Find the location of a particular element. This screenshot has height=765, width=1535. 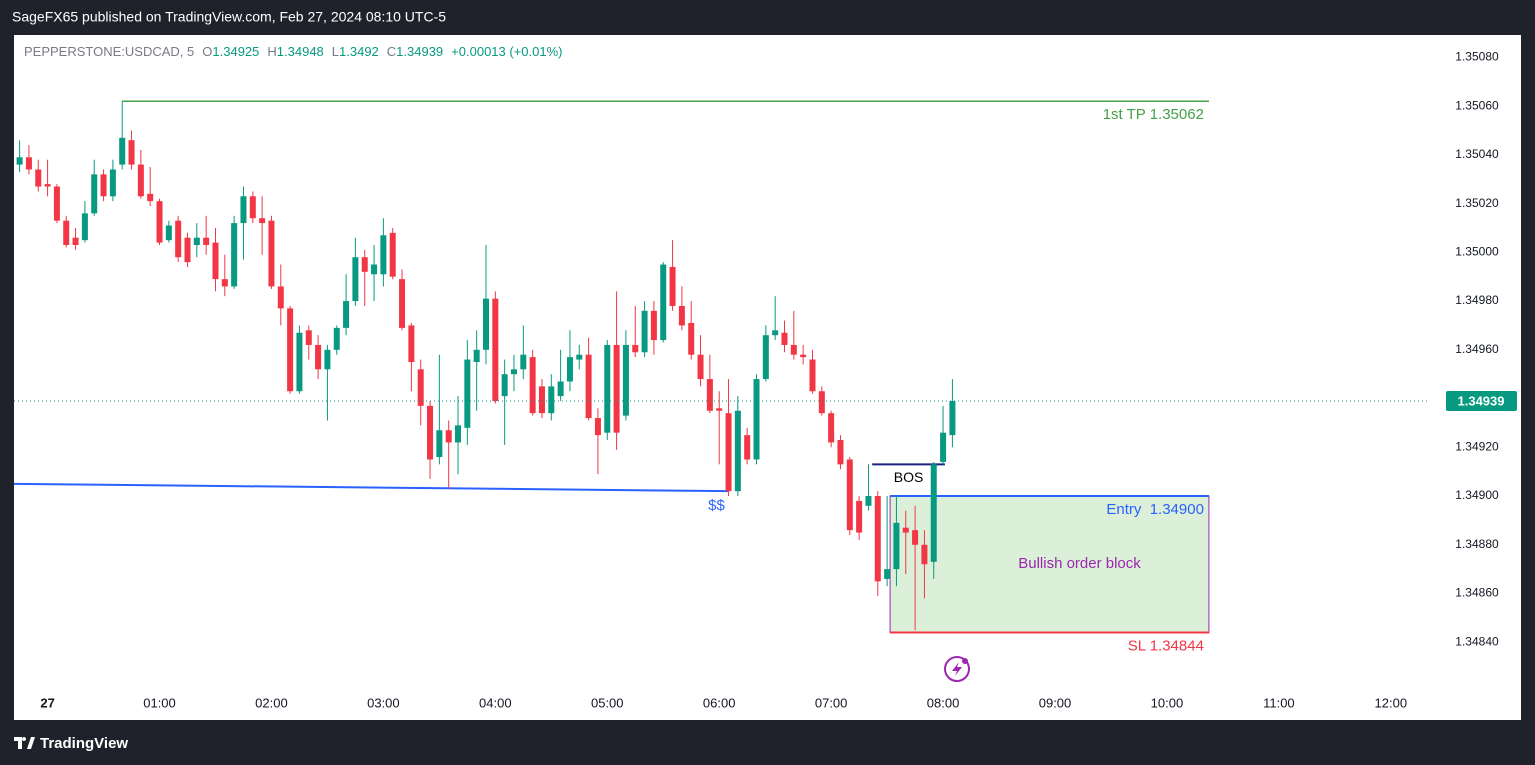

last-price-label: 1.34939 is located at coordinates (1481, 400).